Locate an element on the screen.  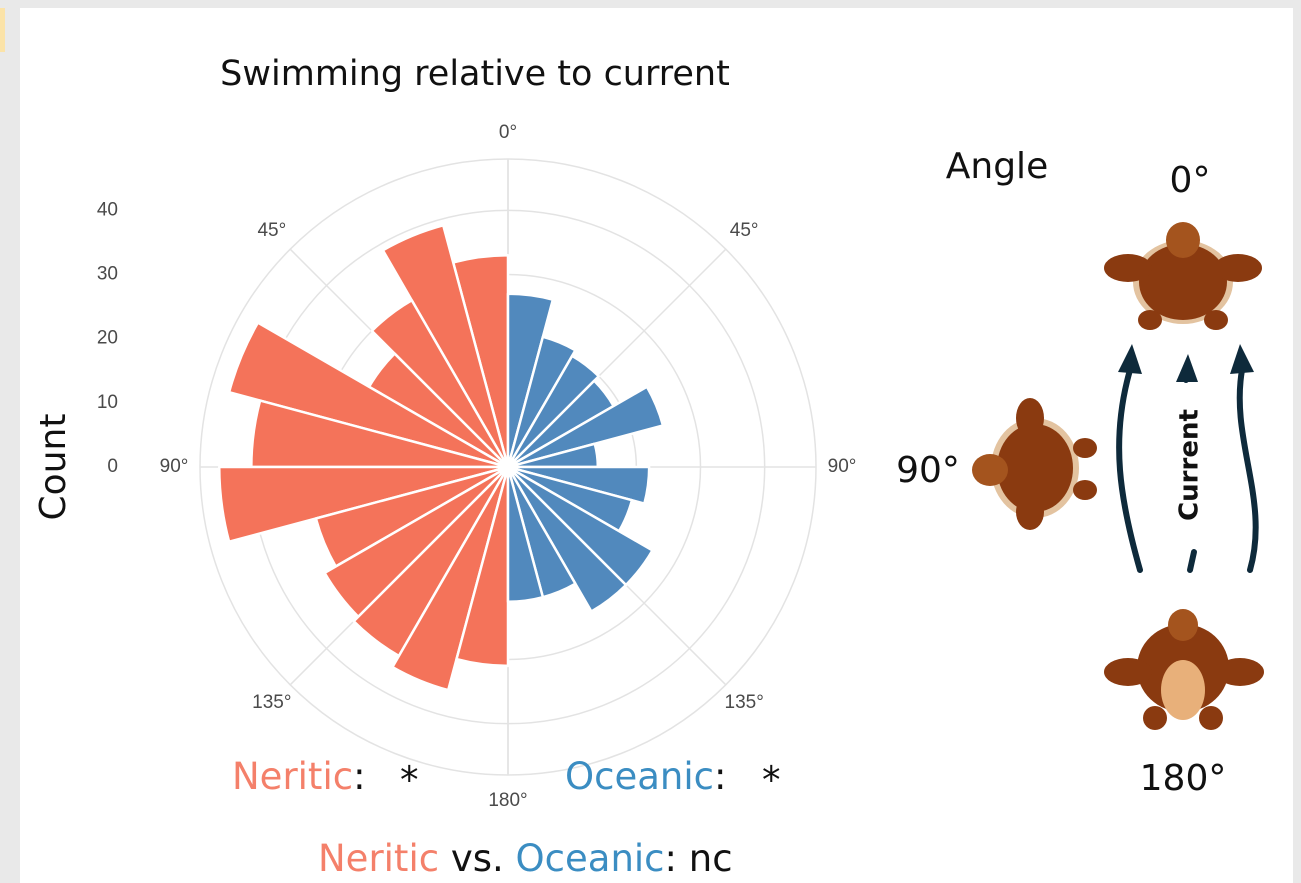
edge-marker is located at coordinates (2, 30).